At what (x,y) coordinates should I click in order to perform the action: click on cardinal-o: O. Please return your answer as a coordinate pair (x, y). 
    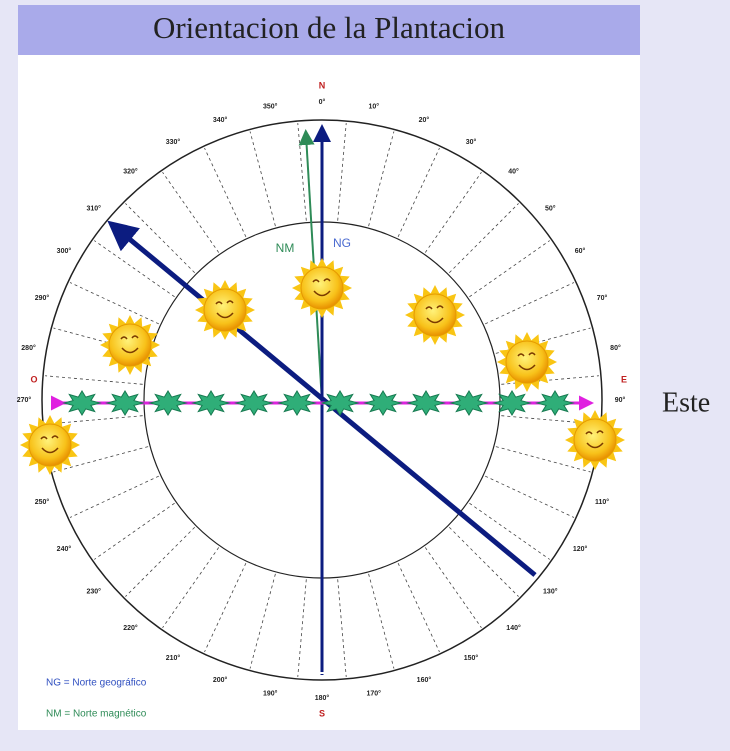
    Looking at the image, I should click on (33, 379).